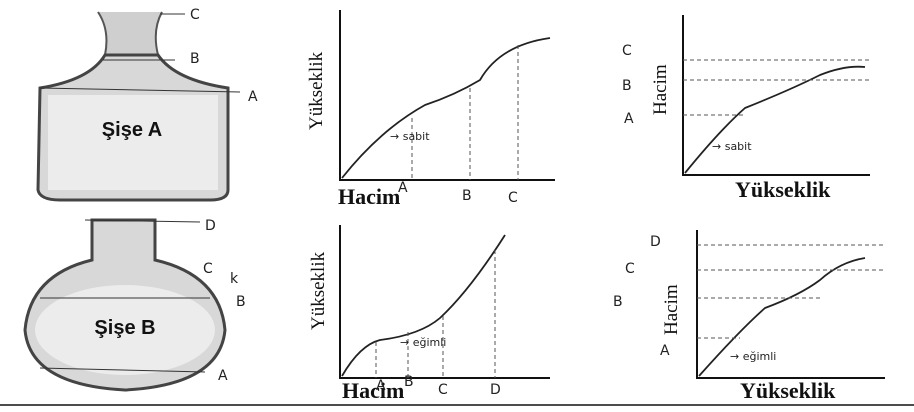  What do you see at coordinates (208, 269) in the screenshot?
I see `bottle-b-mark: C` at bounding box center [208, 269].